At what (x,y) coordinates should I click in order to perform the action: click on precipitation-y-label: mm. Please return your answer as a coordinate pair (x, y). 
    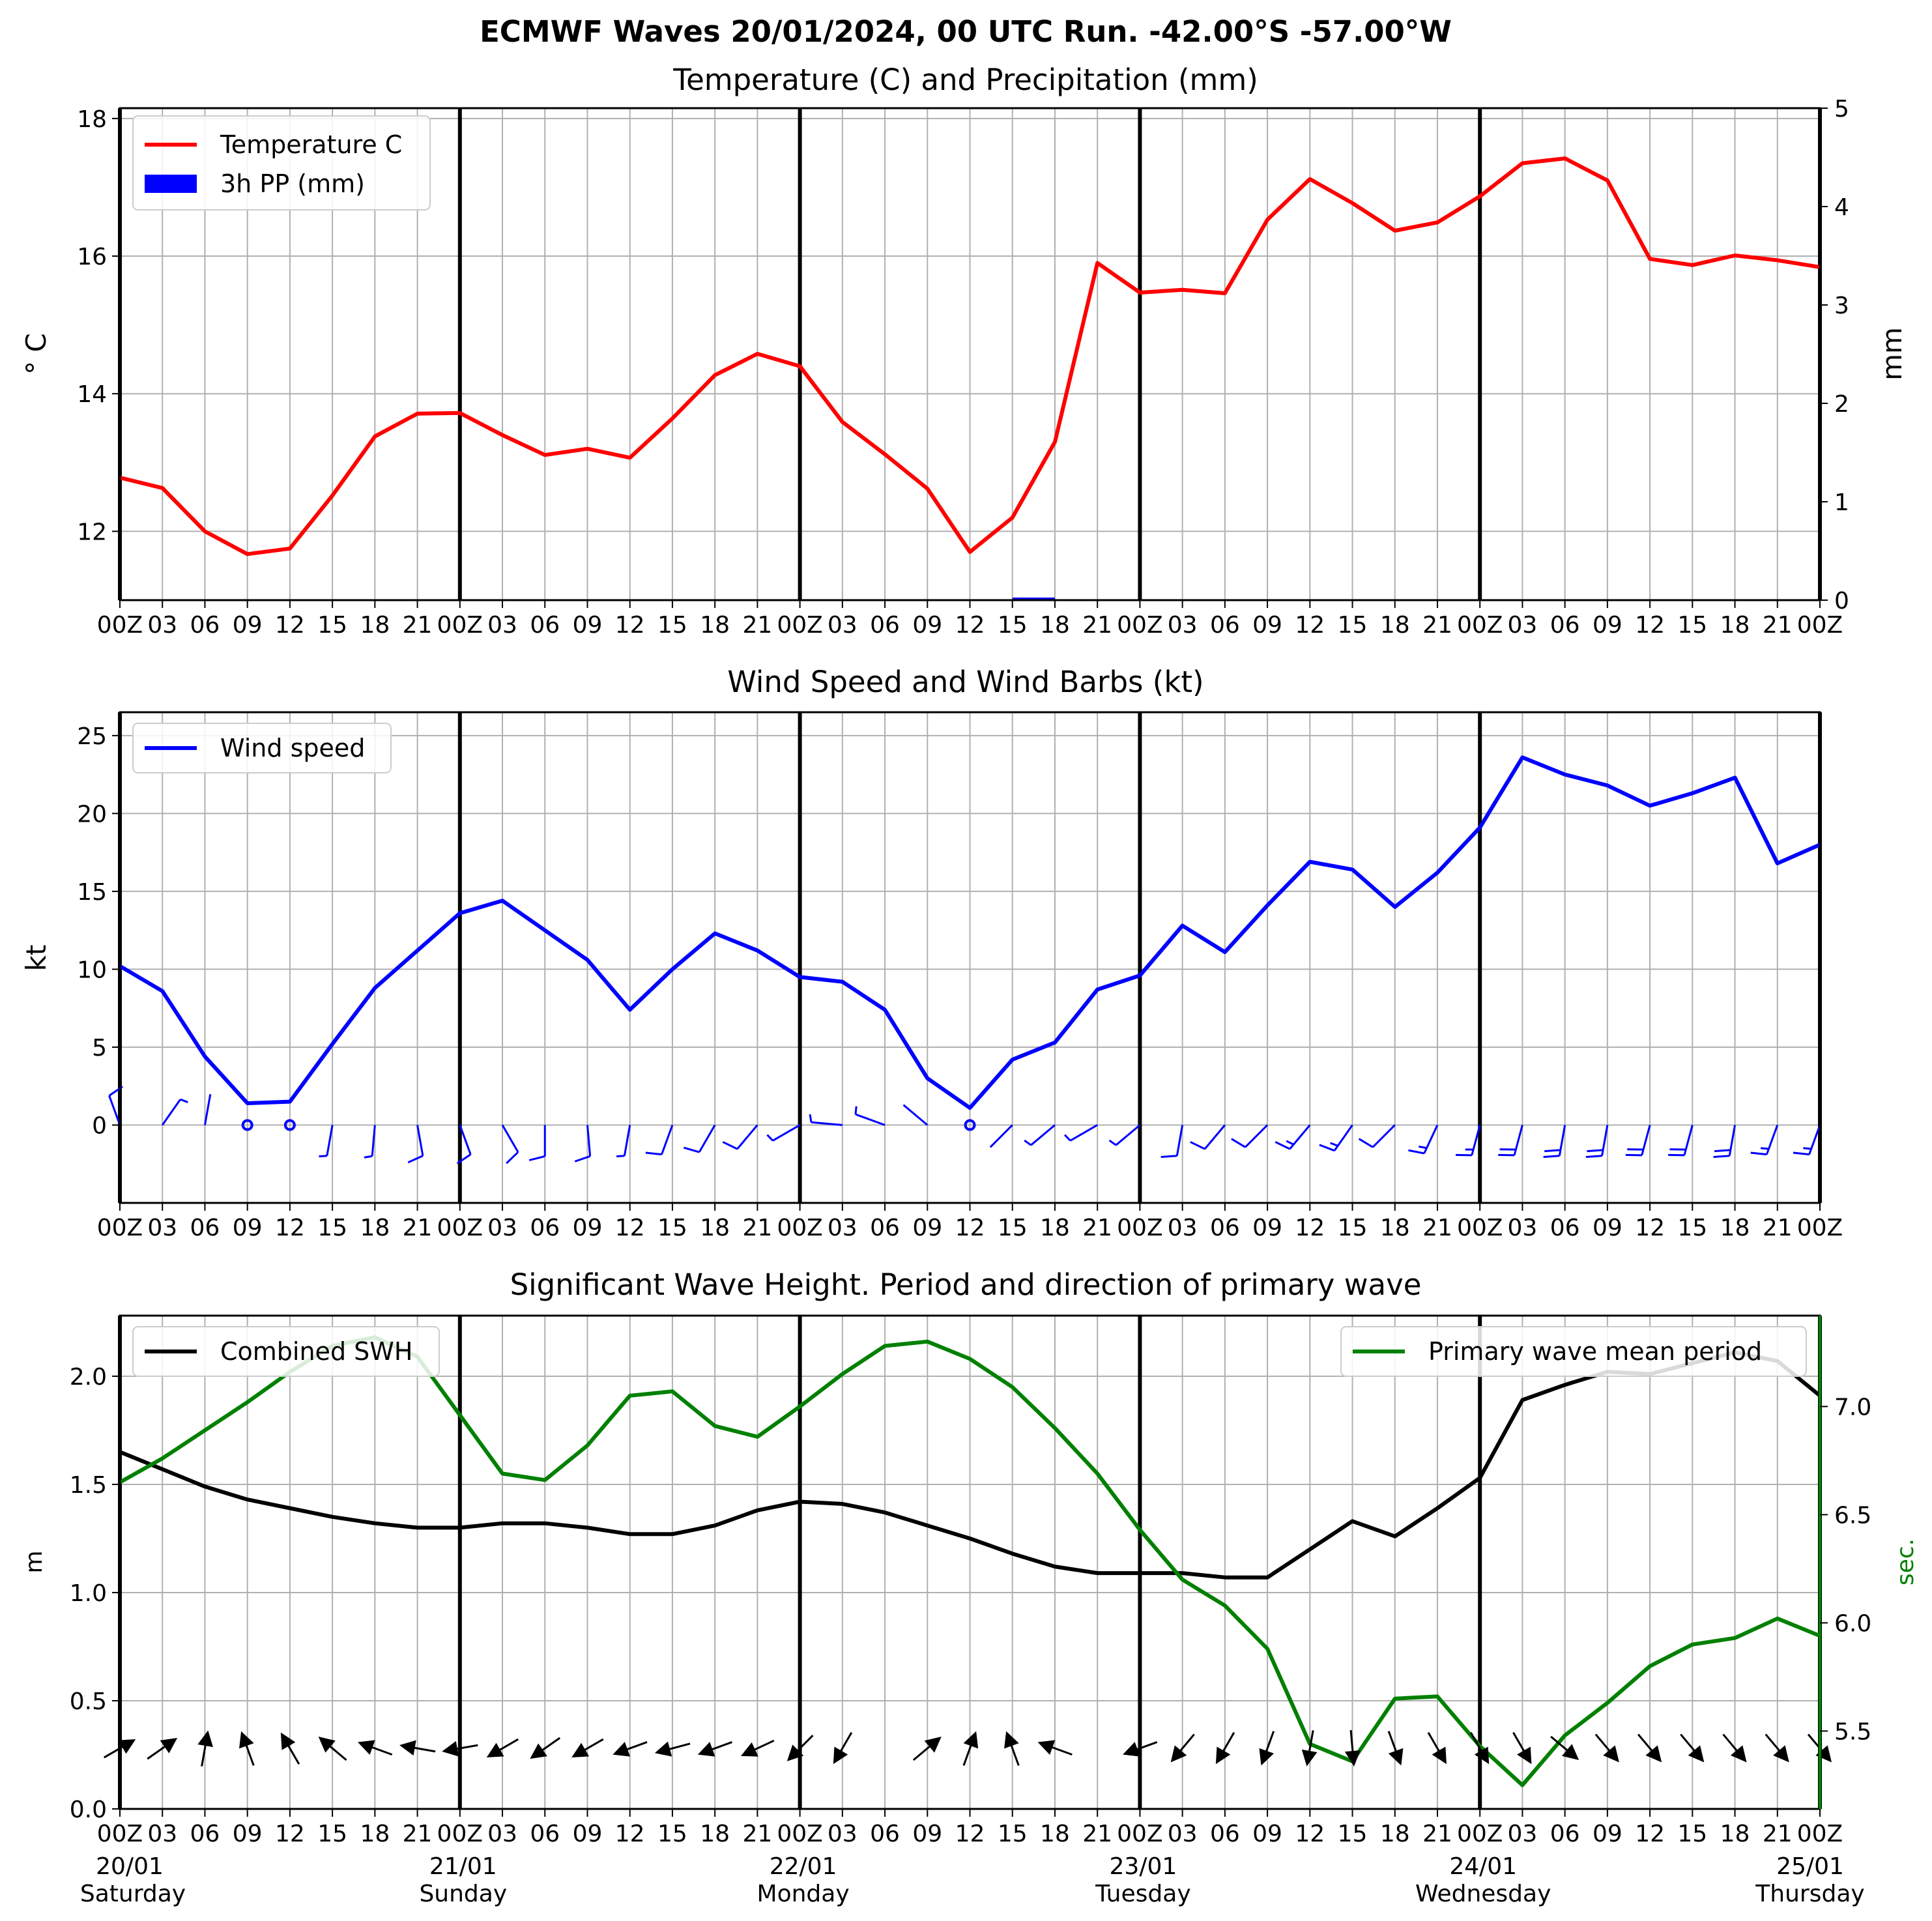
    Looking at the image, I should click on (1892, 354).